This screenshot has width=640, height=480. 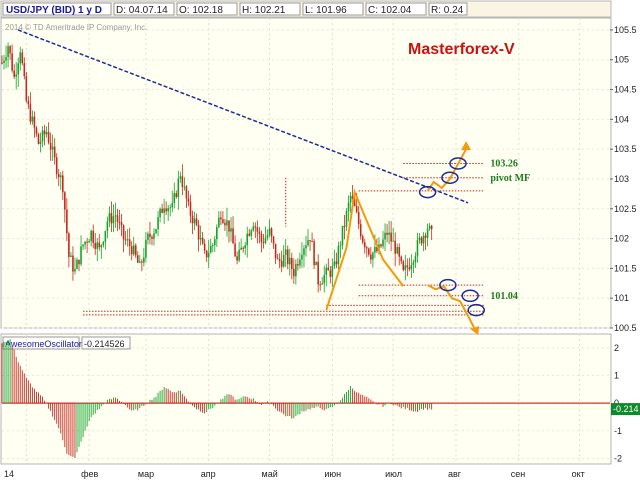 I want to click on level-label: pivot MF, so click(x=510, y=178).